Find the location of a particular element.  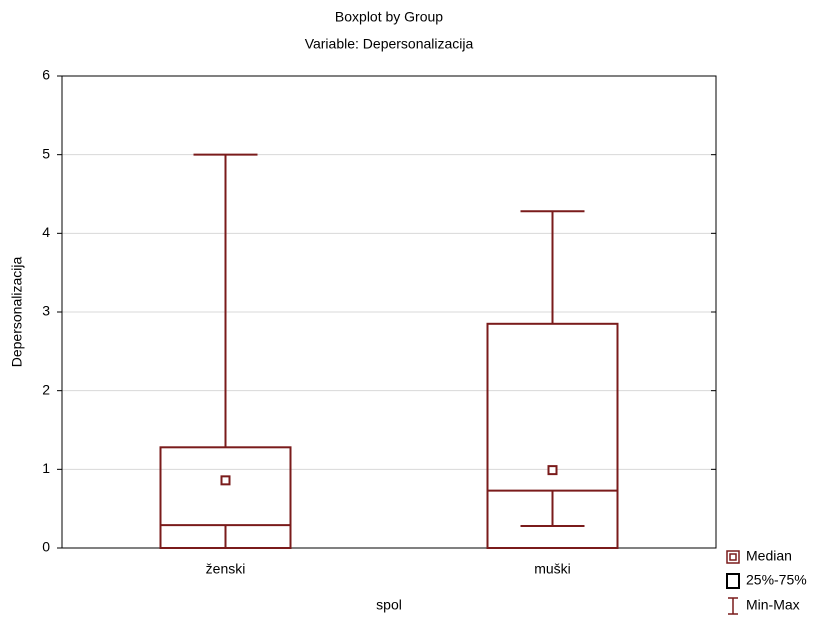

legend-label: Median is located at coordinates (769, 556).